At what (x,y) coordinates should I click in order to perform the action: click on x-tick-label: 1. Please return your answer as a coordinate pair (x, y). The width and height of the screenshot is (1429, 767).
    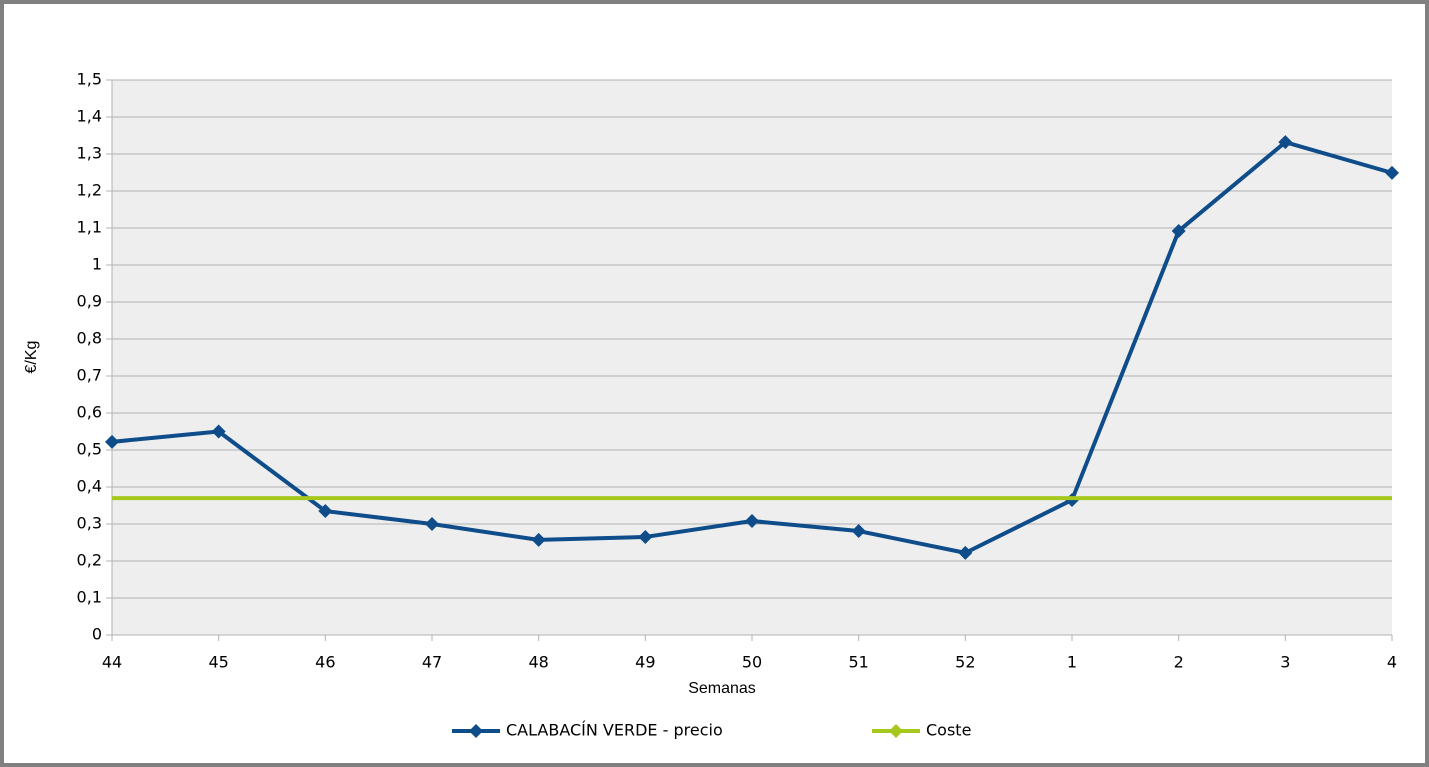
    Looking at the image, I should click on (1072, 662).